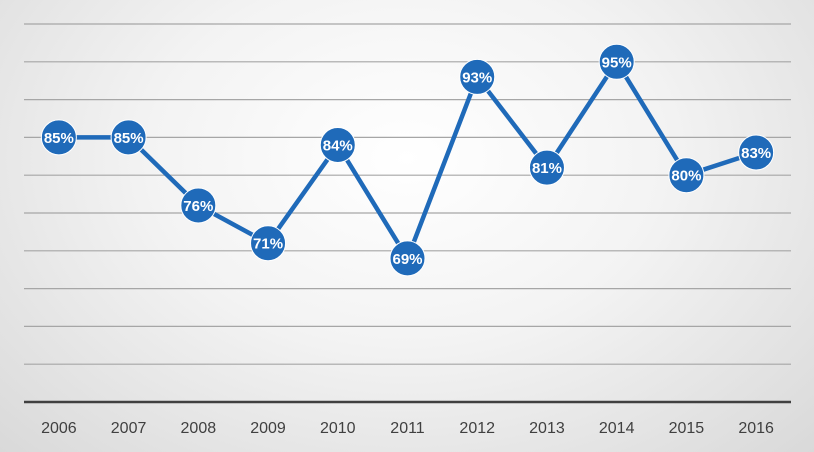  What do you see at coordinates (617, 428) in the screenshot?
I see `x-tick-label: 2014` at bounding box center [617, 428].